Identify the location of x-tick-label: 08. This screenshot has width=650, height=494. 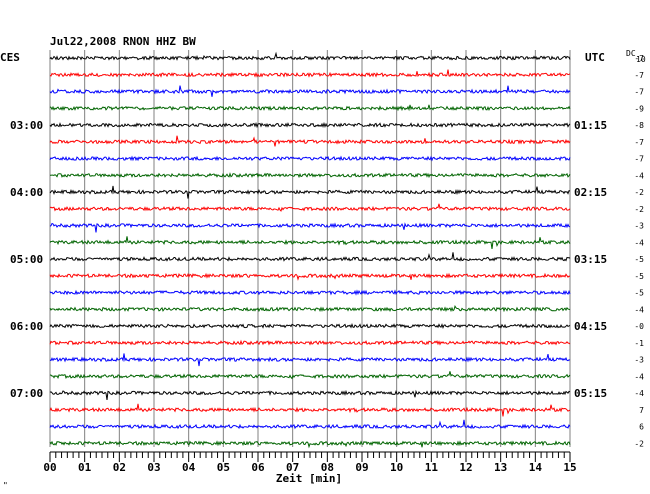
(327, 467).